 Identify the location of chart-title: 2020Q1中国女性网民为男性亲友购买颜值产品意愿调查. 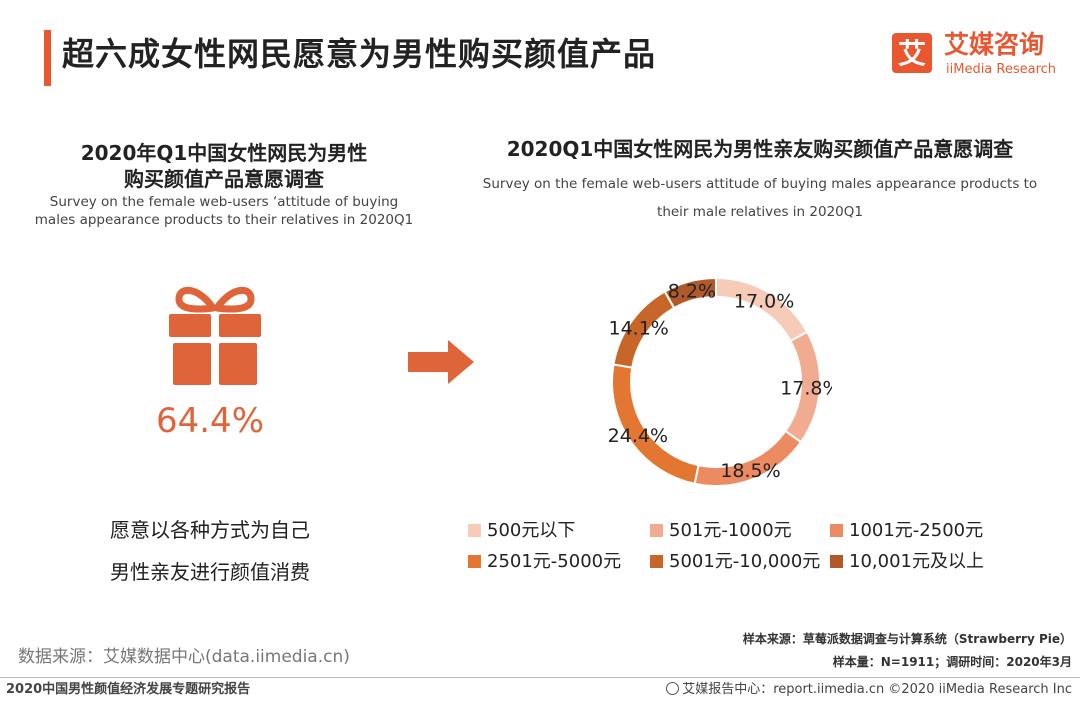
(760, 149).